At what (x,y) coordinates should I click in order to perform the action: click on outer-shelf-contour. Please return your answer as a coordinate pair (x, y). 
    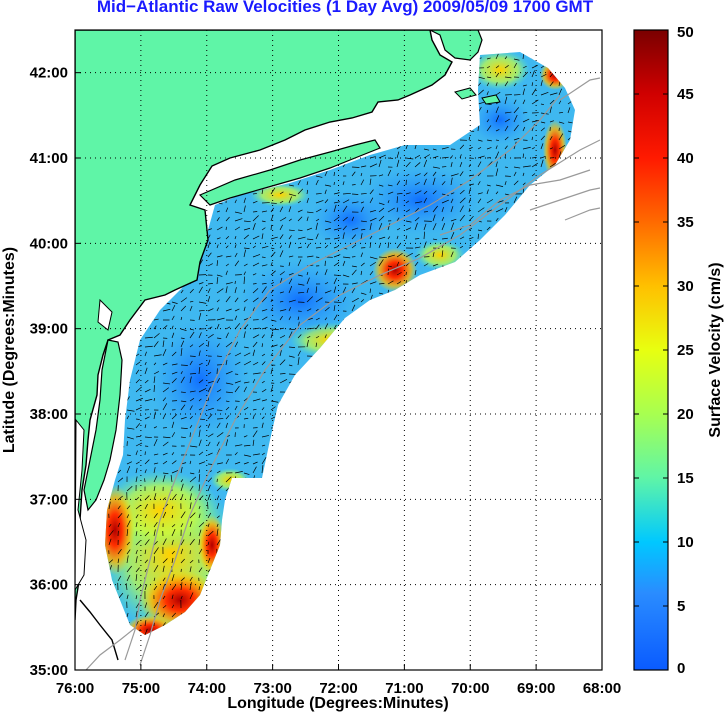
    Looking at the image, I should click on (110, 648).